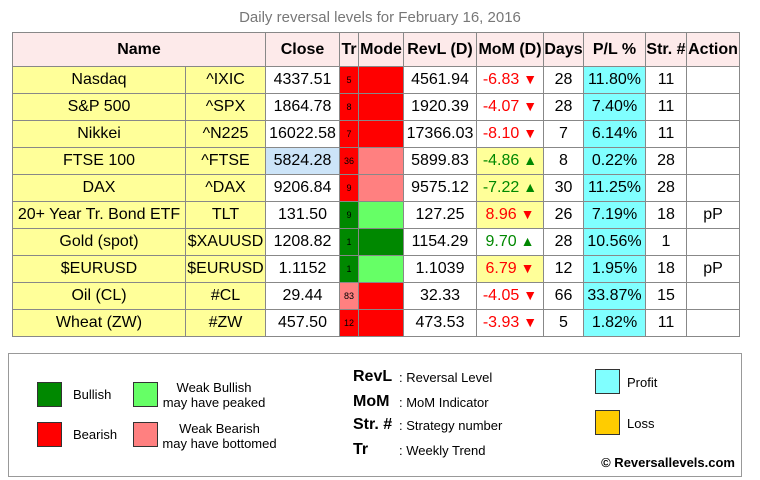 Image resolution: width=760 pixels, height=480 pixels. I want to click on table-row: Oil (CL) #CL 29.44 83 32.33 -4.05 ▼ 66 33.87% 15, so click(376, 296).